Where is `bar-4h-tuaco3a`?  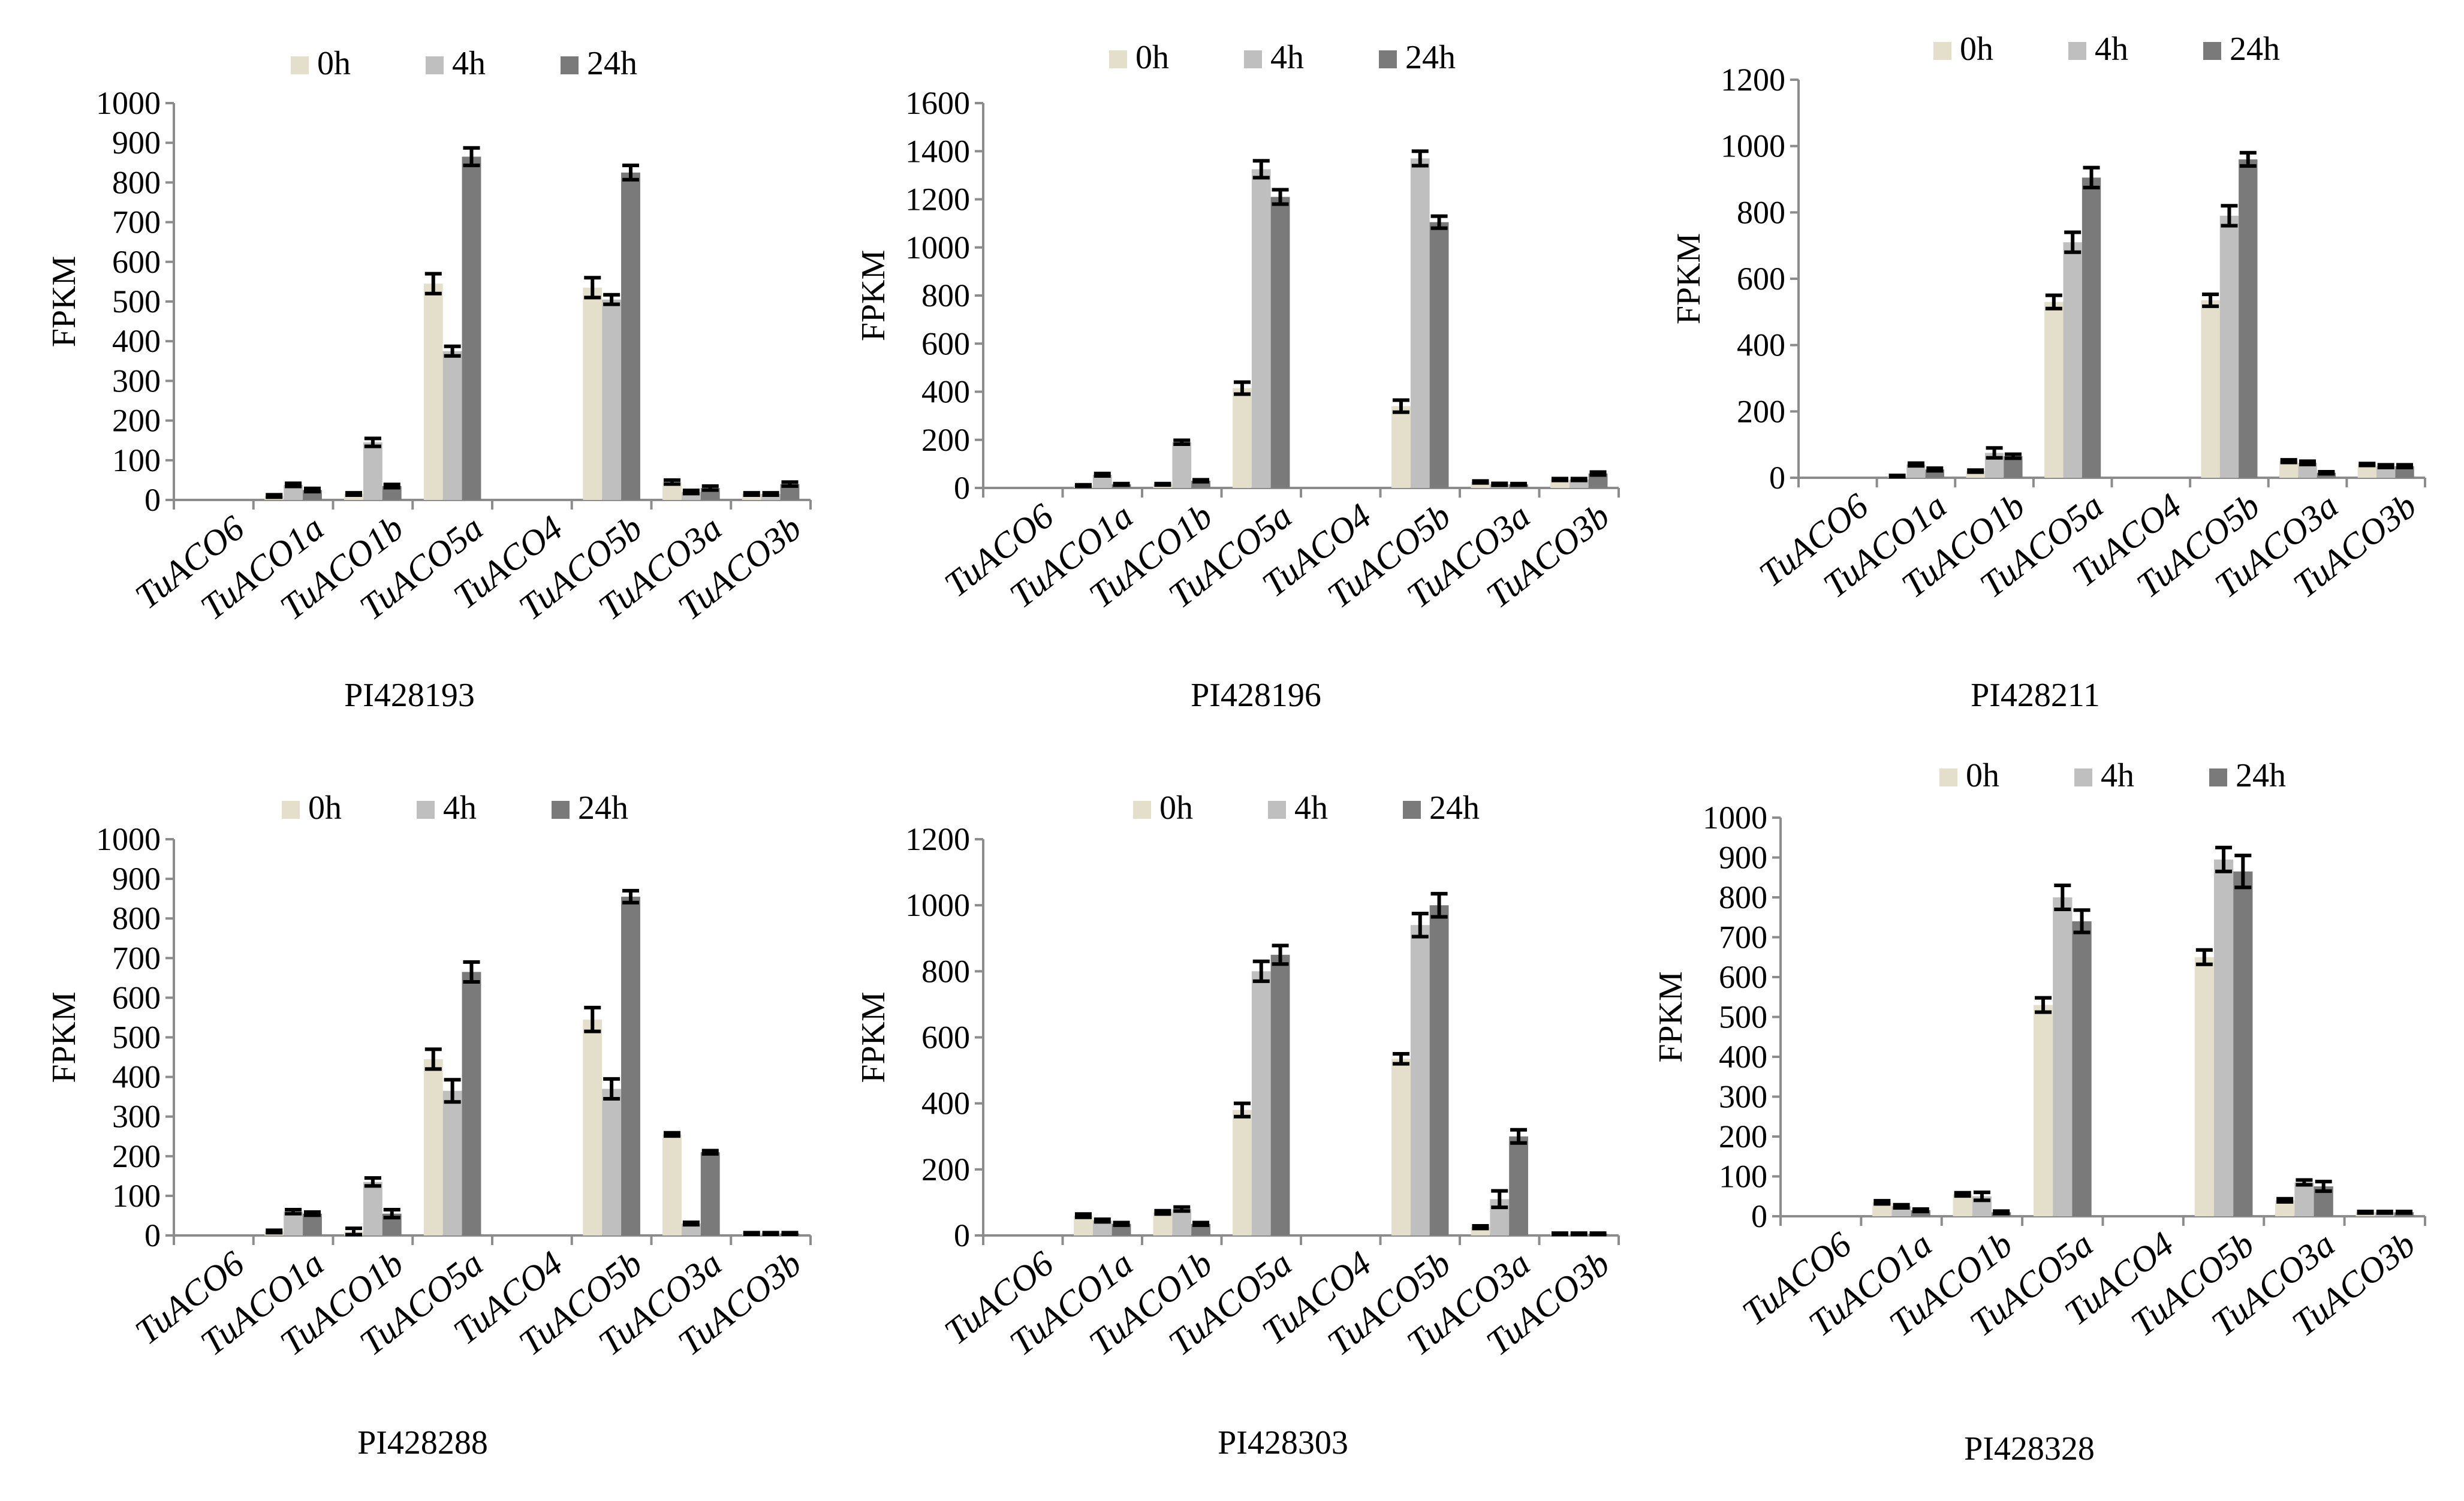
bar-4h-tuaco3a is located at coordinates (2304, 1199).